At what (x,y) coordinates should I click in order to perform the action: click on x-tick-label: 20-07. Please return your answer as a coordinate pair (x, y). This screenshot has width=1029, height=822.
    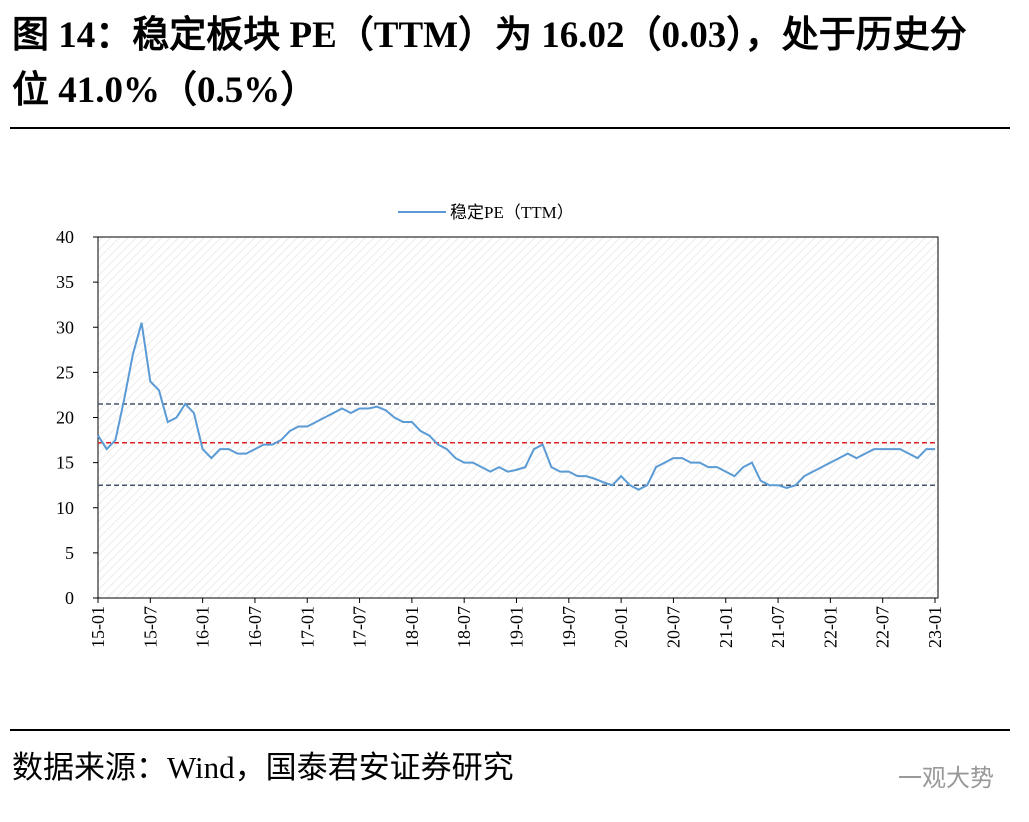
    Looking at the image, I should click on (673, 627).